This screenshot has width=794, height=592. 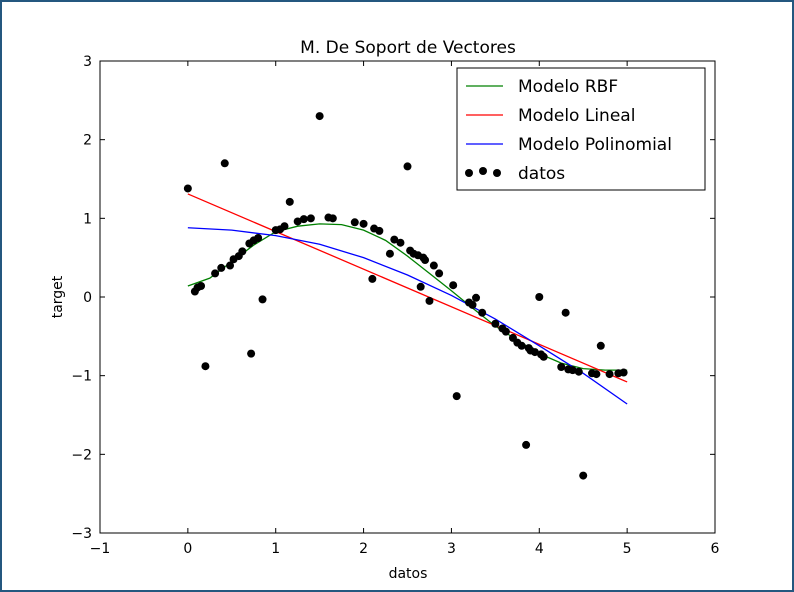 I want to click on y-tick-label: 2, so click(x=87, y=141).